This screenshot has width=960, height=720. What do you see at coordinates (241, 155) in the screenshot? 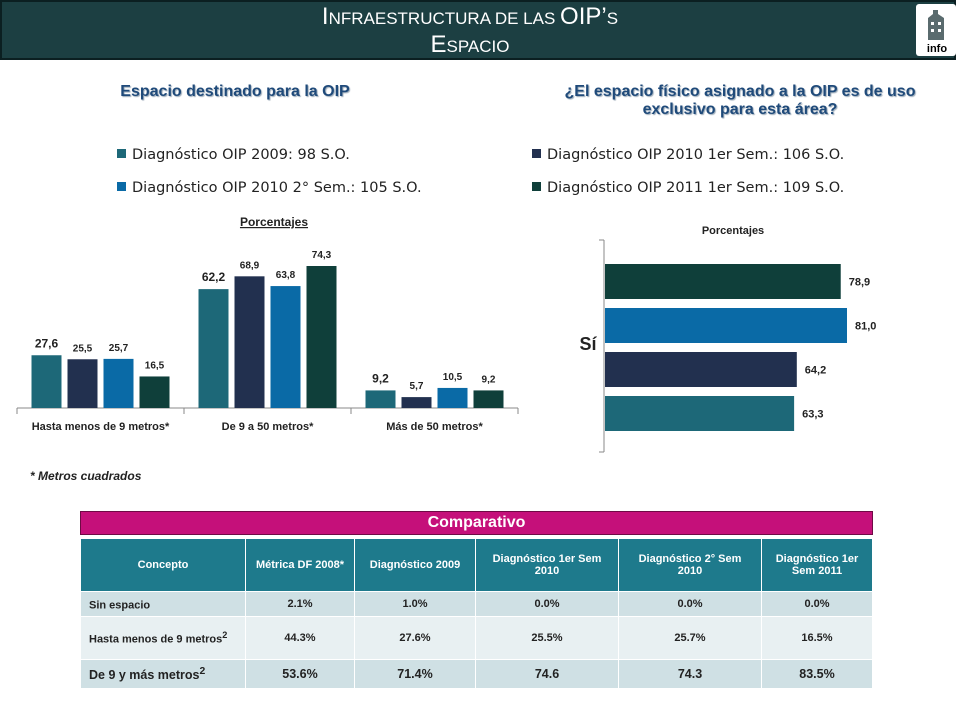
I see `legend-label: Diagnóstico OIP 2009: 98 S.O.` at bounding box center [241, 155].